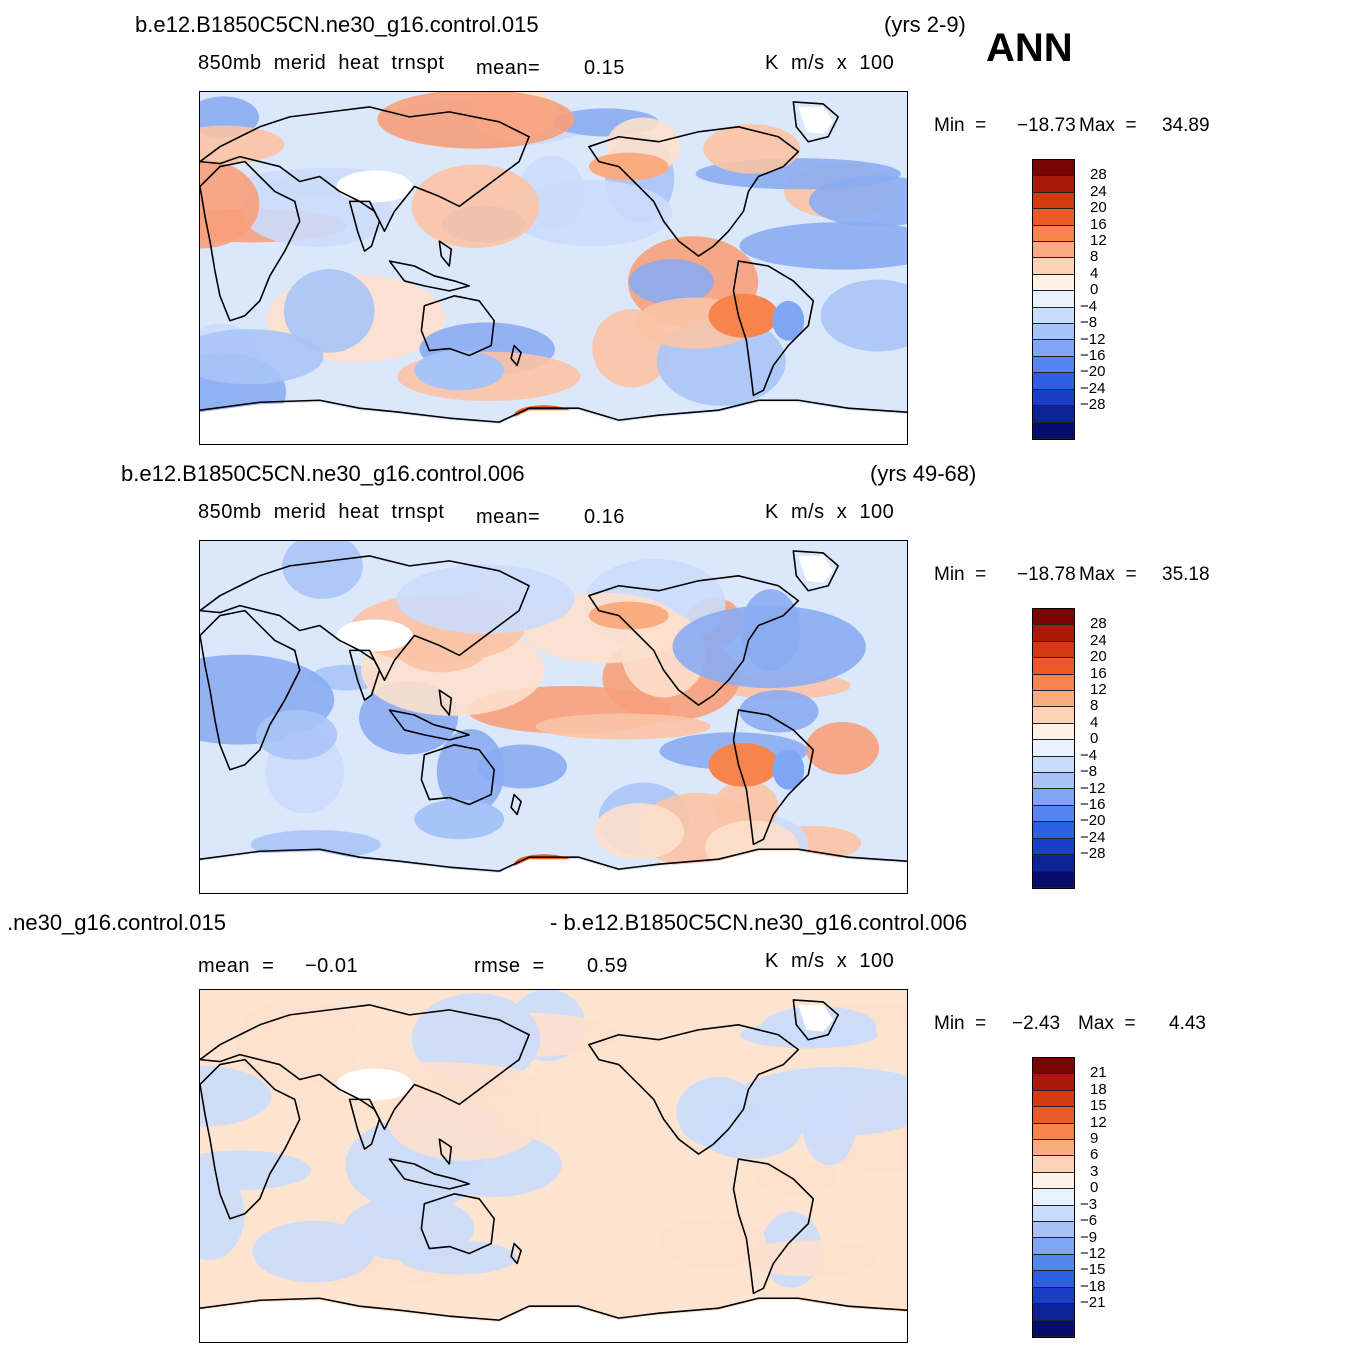  Describe the element at coordinates (321, 63) in the screenshot. I see `panel1-variable: 850mb merid heat trnspt` at that location.